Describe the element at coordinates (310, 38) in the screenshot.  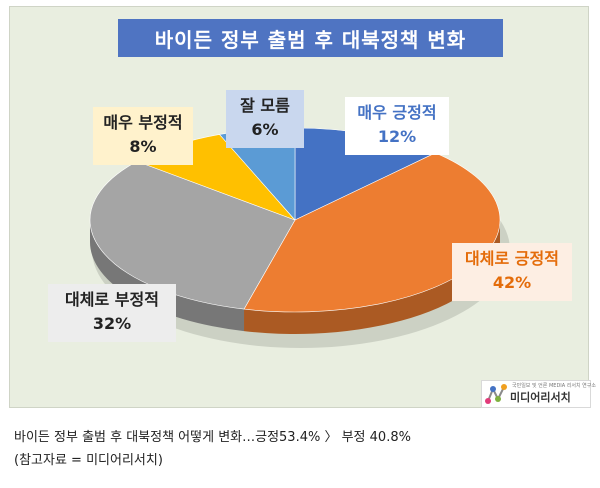
I see `chart-title: 바이든 정부 출범 후 대북정책 변화` at that location.